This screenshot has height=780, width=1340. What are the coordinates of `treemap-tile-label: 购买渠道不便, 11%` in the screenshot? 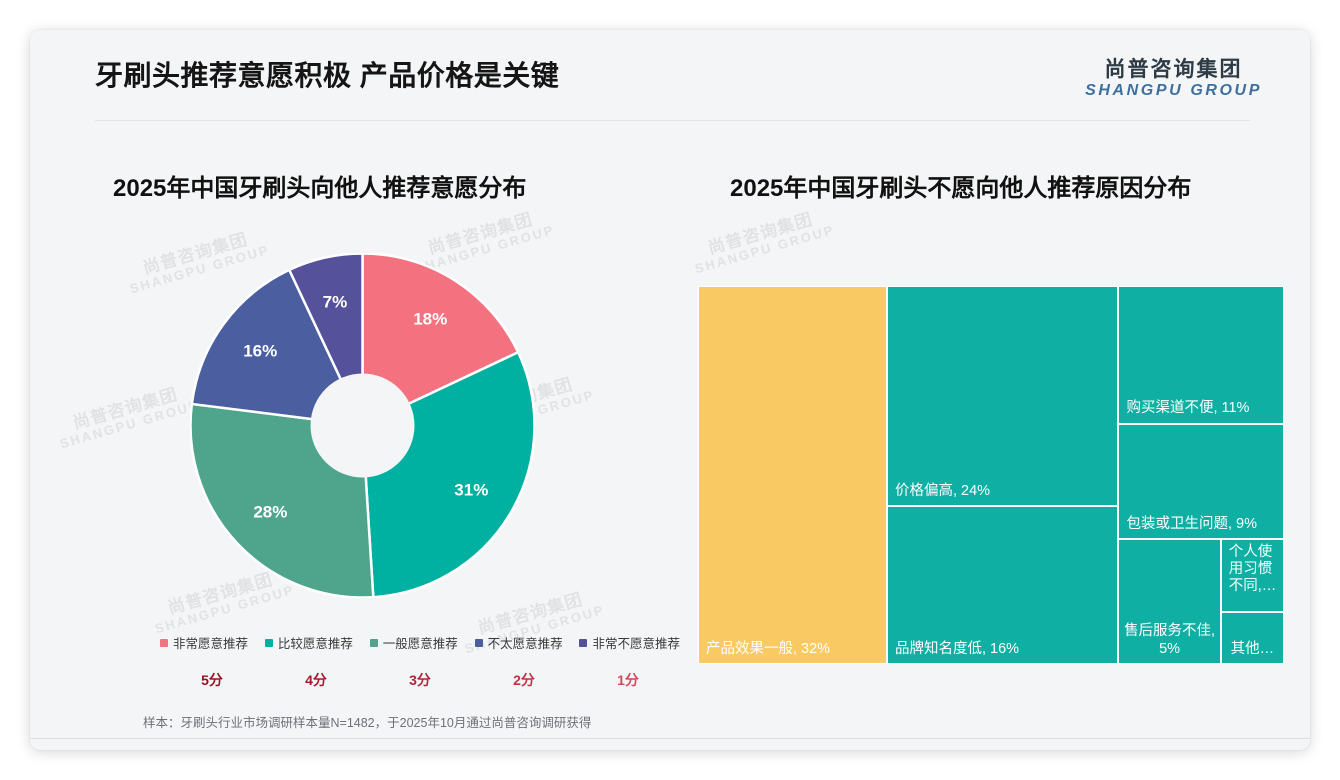 It's located at (1188, 408).